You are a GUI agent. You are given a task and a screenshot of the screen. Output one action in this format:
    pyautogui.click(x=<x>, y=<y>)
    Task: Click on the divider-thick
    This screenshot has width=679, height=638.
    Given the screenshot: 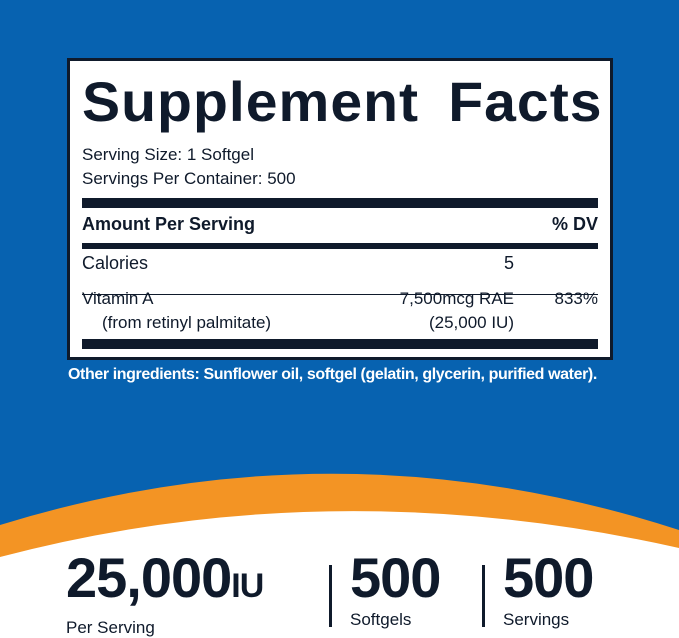 What is the action you would take?
    pyautogui.click(x=340, y=203)
    